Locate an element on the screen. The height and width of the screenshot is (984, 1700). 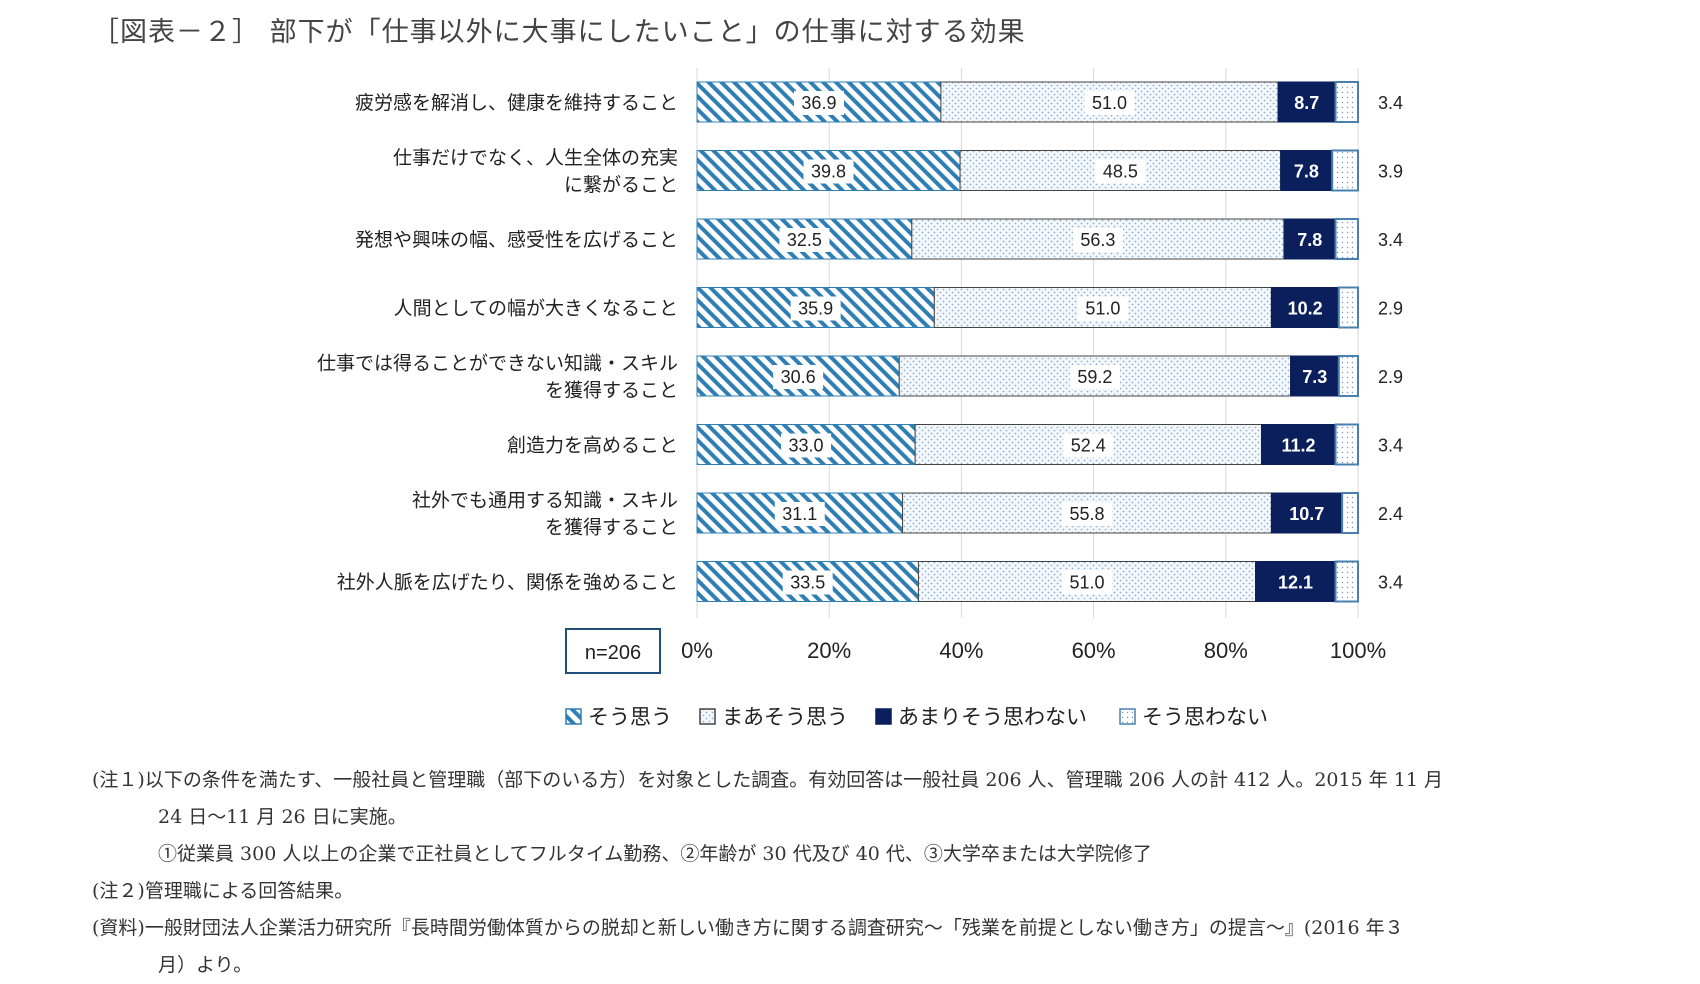
data-label: 32.5 is located at coordinates (804, 240).